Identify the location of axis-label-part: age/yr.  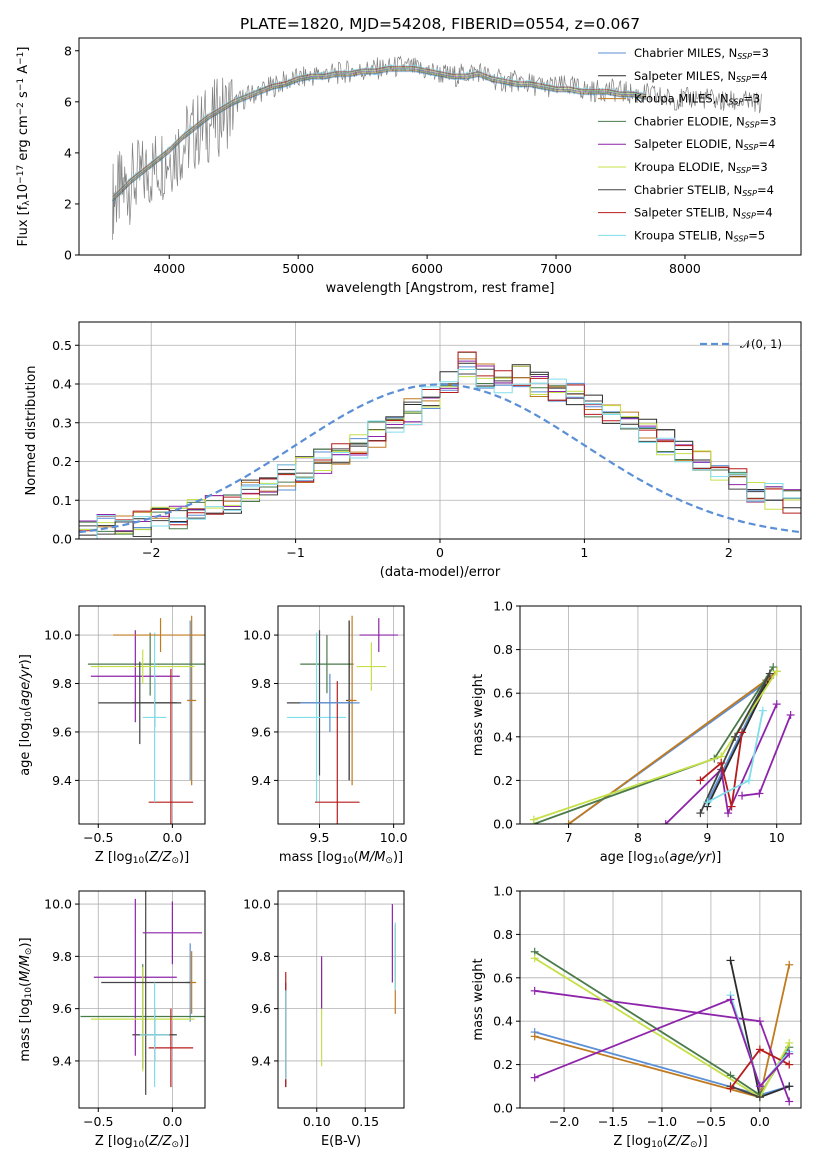
(690, 857).